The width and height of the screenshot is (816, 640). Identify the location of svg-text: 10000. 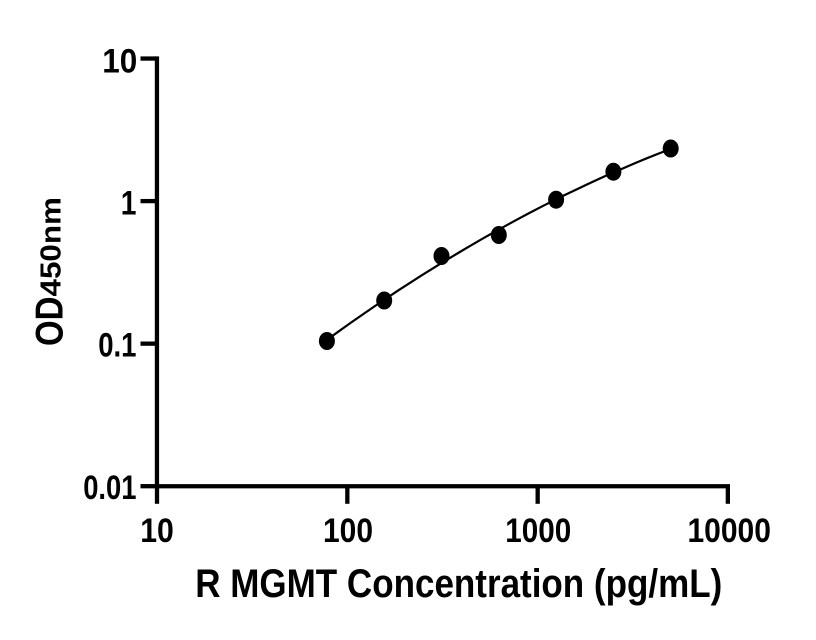
(729, 531).